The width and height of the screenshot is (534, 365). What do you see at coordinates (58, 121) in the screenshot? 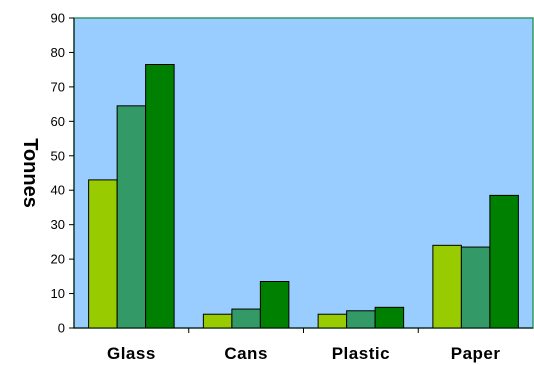
I see `y-tick-label: 60` at bounding box center [58, 121].